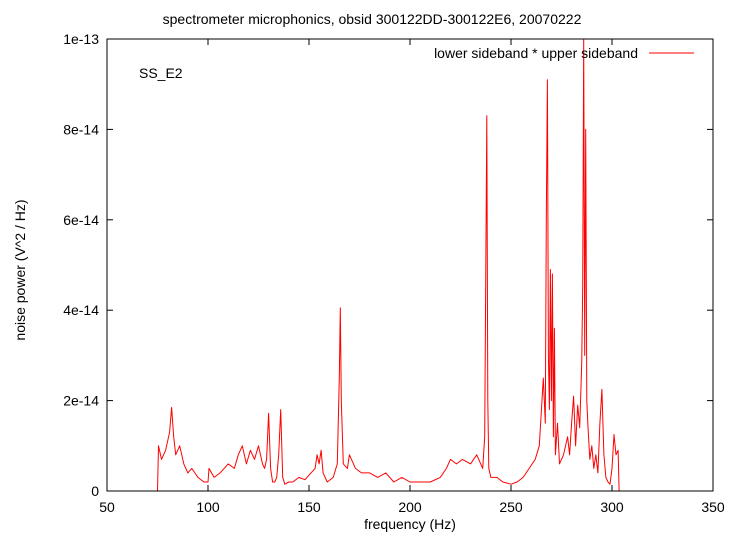  What do you see at coordinates (81, 129) in the screenshot?
I see `y-tick-label: 8e-14` at bounding box center [81, 129].